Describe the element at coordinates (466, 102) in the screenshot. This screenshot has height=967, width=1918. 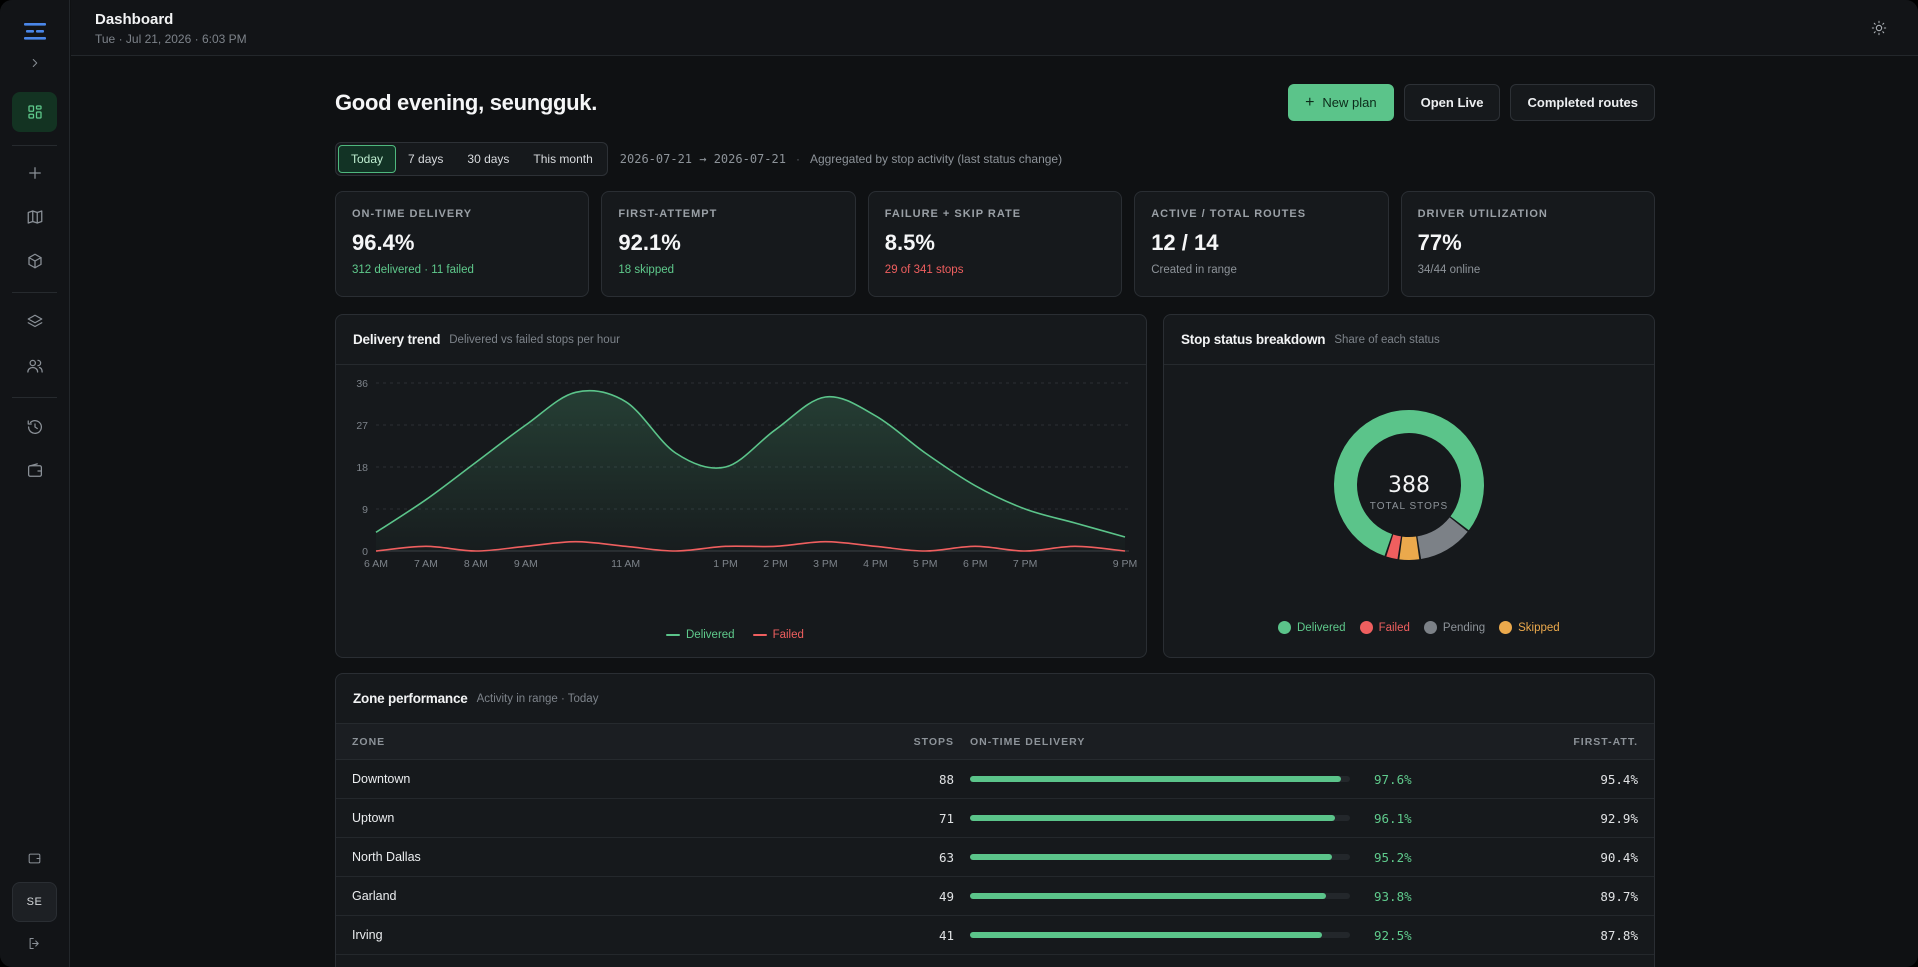
I see `greeting: Good evening, seungguk.` at that location.